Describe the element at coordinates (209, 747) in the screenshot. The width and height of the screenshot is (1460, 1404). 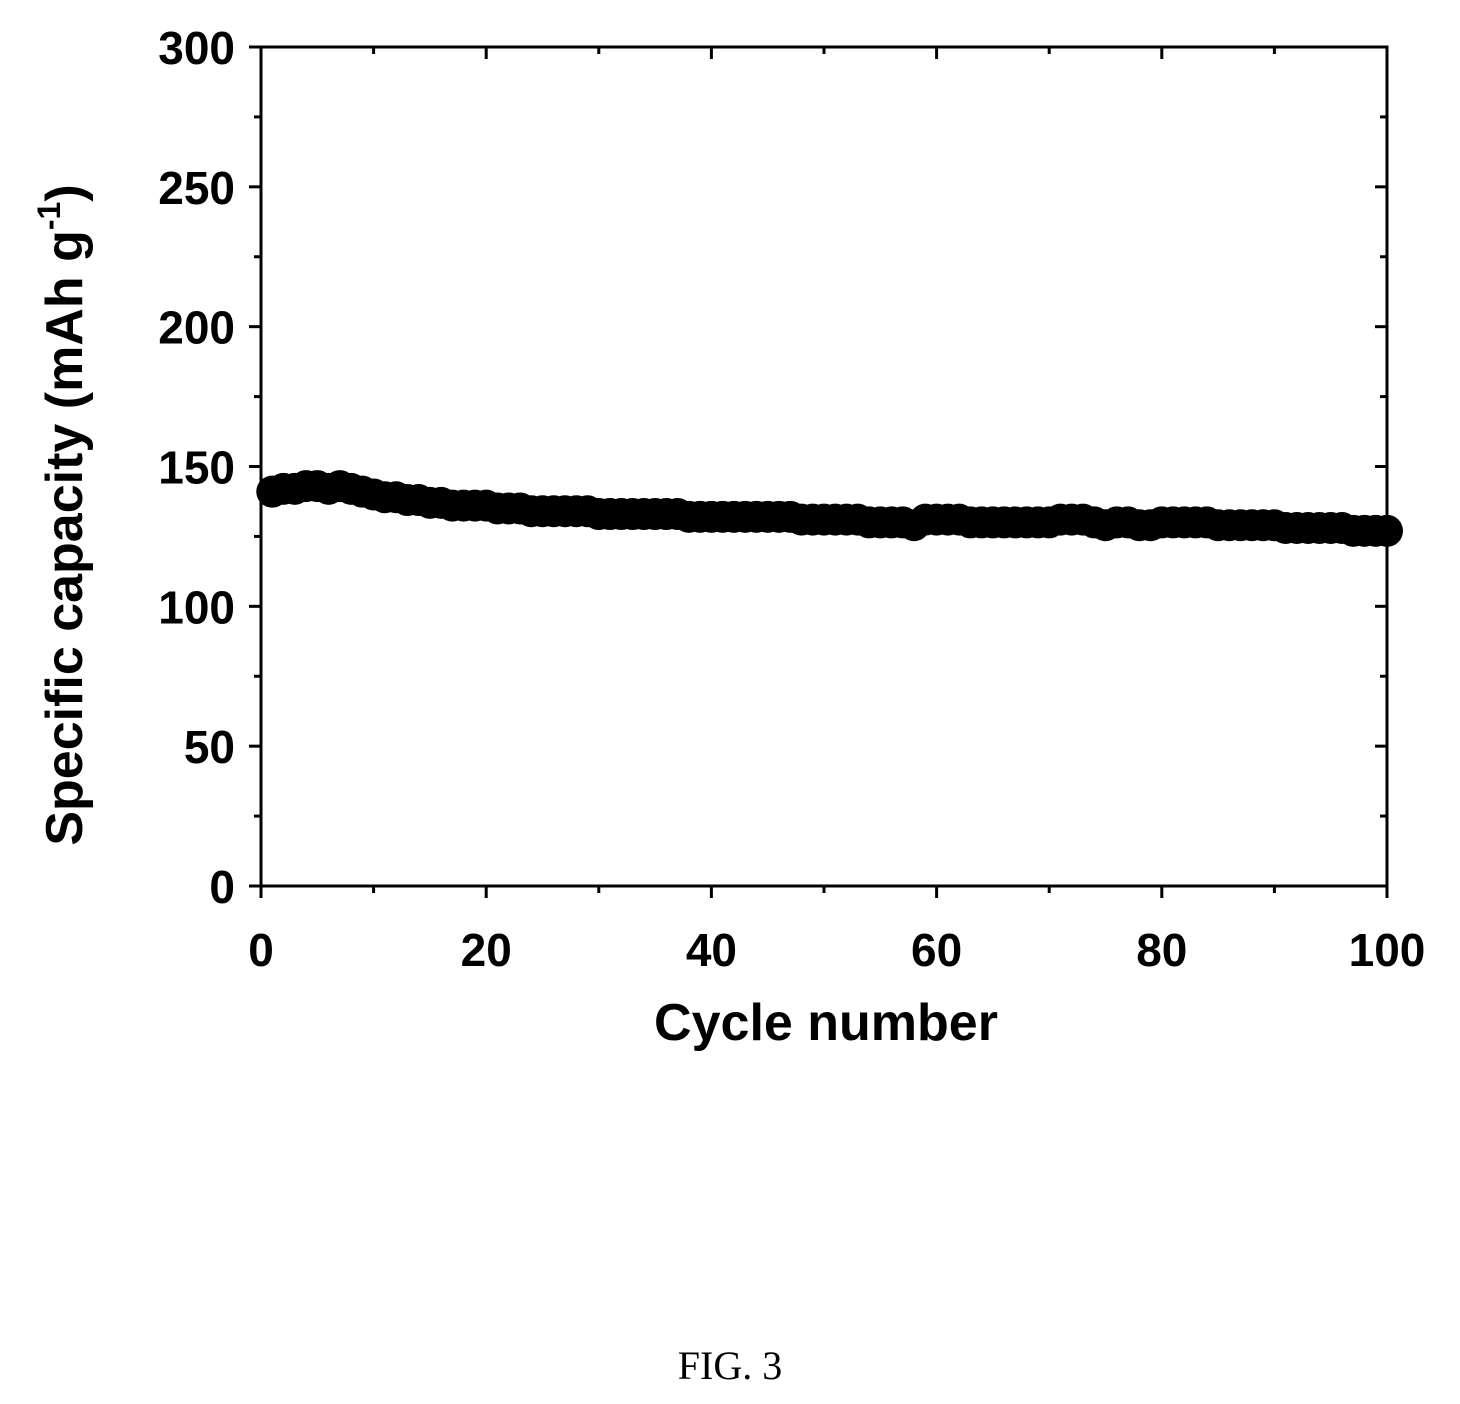
I see `y-tick-label: 50` at that location.